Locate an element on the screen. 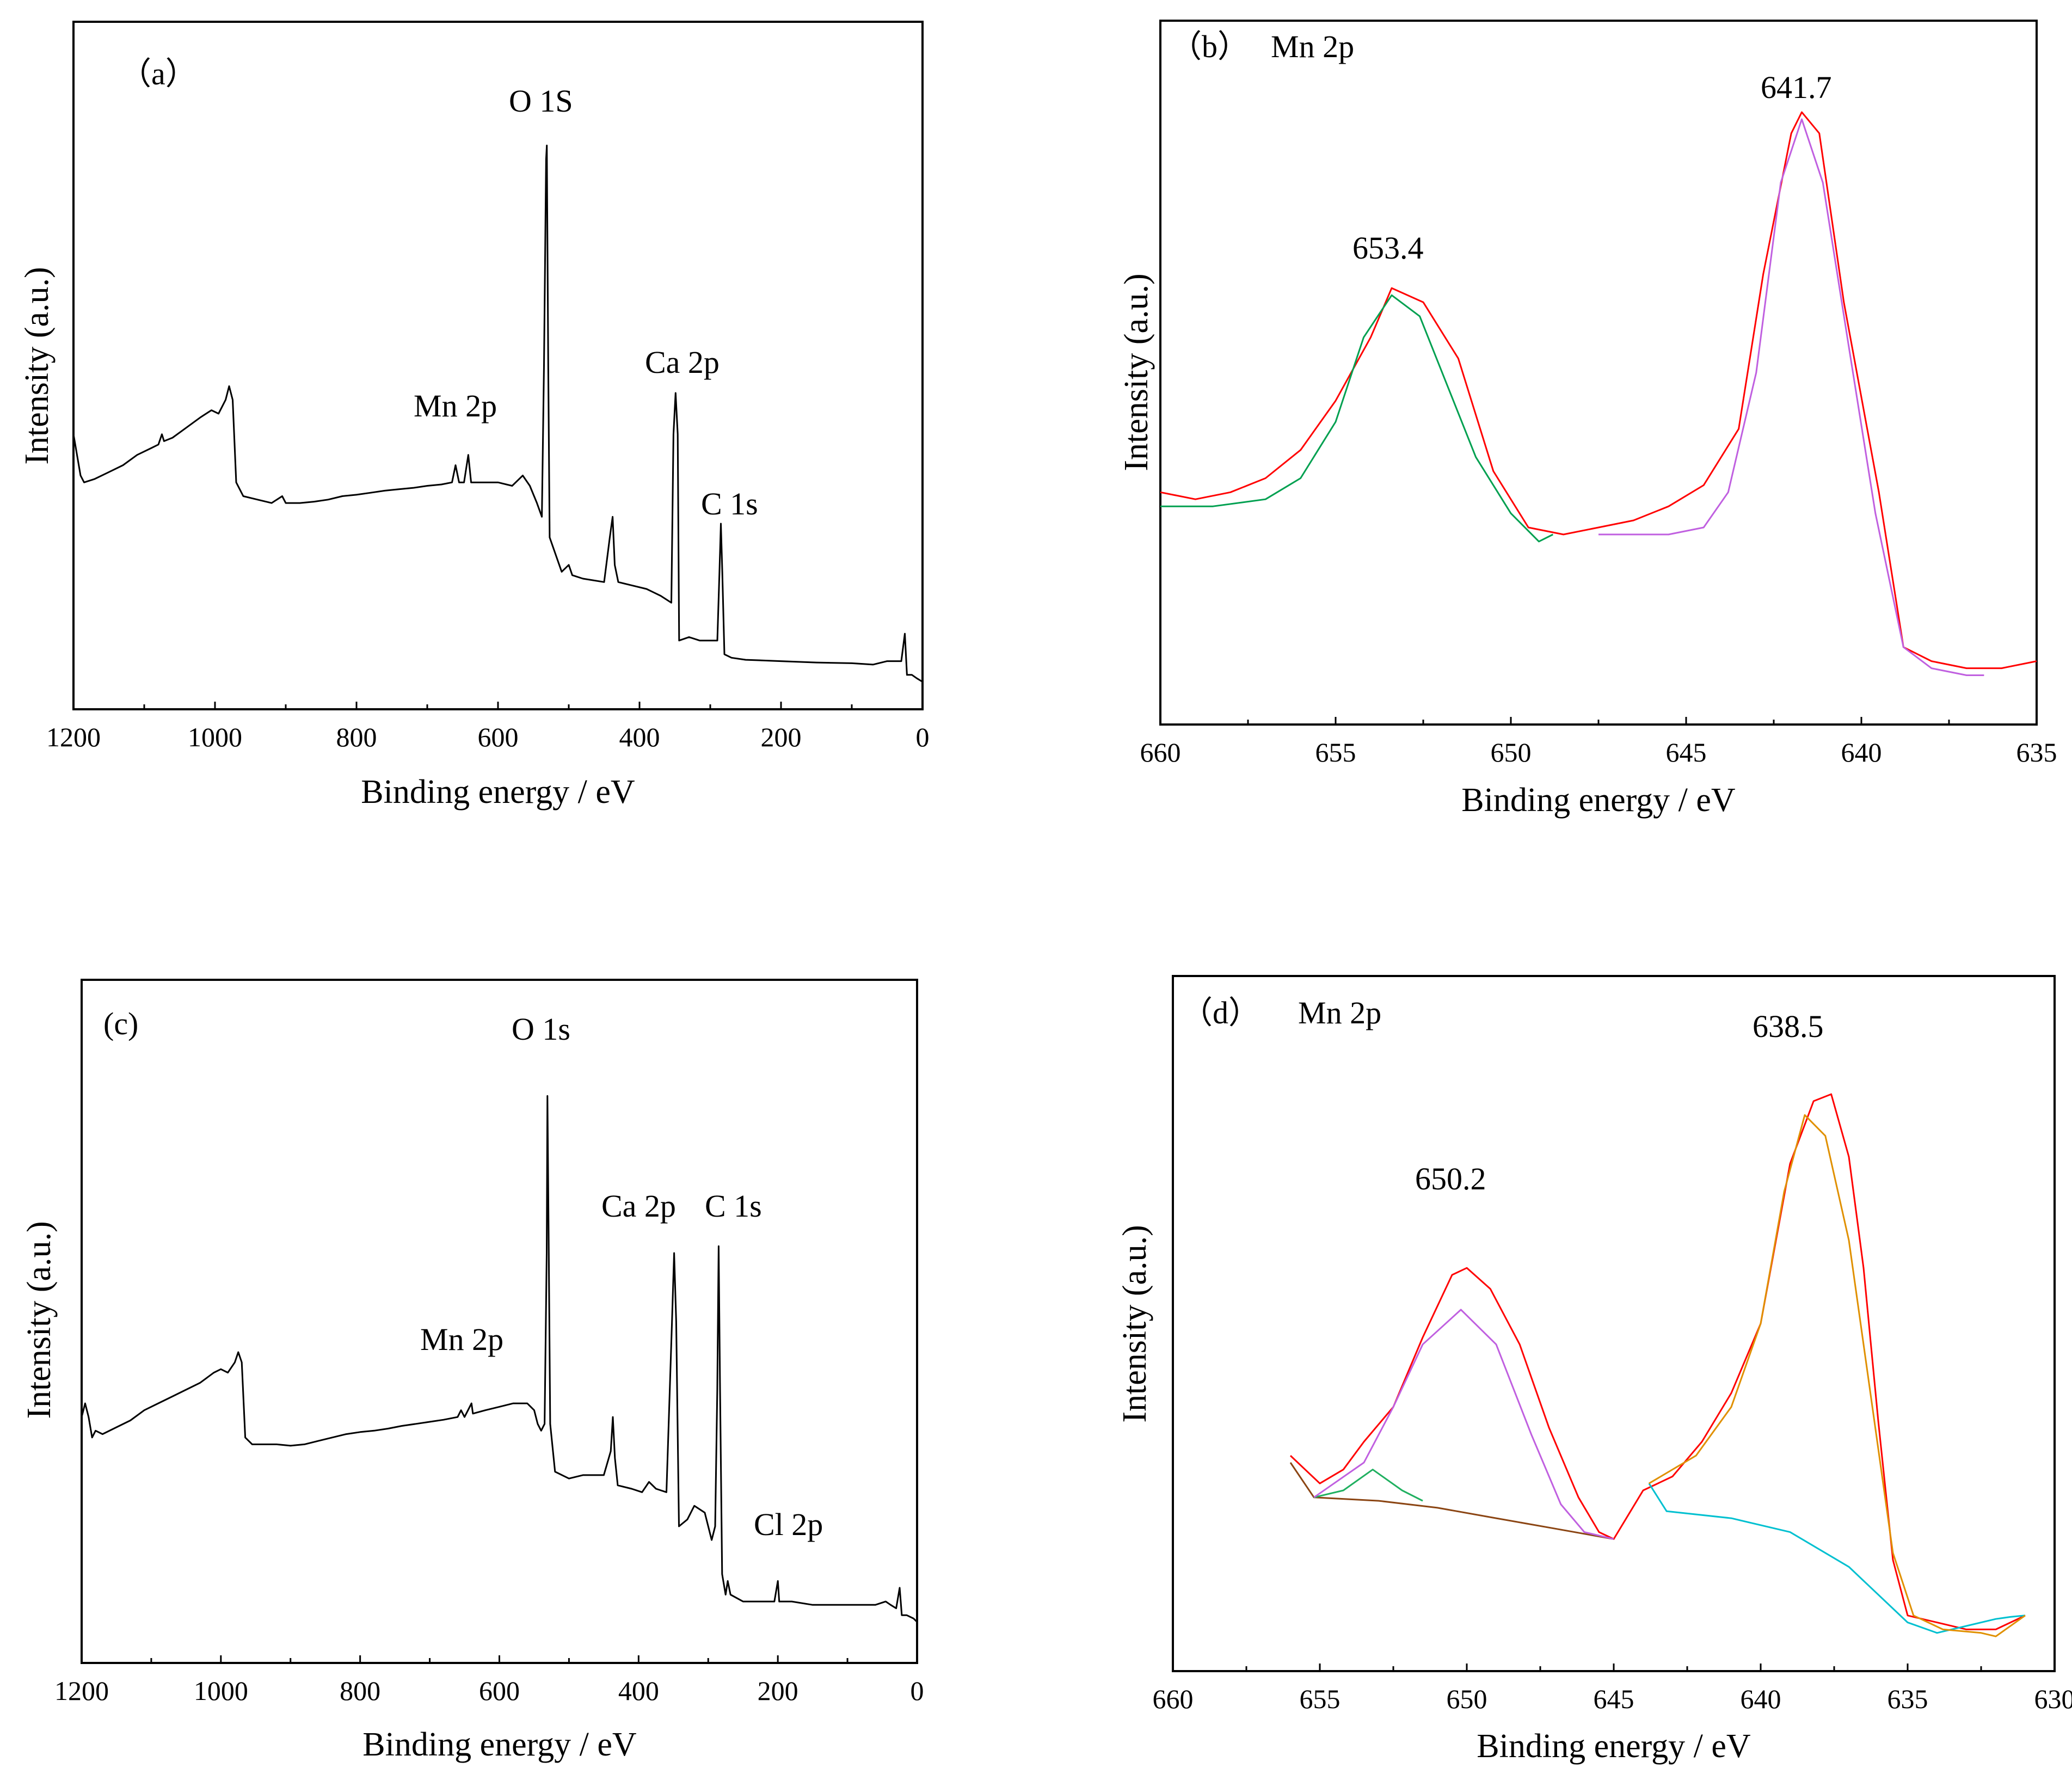 The height and width of the screenshot is (1774, 2072). x-axis-ticks: 660 655 650 645 640 635 630 is located at coordinates (1613, 1688).